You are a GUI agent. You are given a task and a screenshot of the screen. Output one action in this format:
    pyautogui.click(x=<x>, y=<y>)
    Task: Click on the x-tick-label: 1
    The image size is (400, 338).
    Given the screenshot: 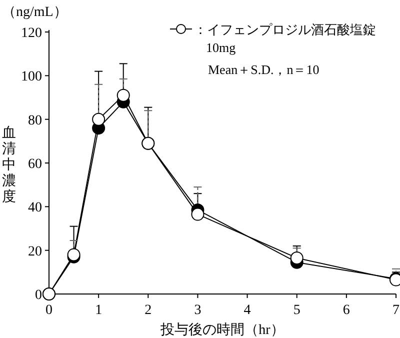 What is the action you would take?
    pyautogui.click(x=98, y=310)
    